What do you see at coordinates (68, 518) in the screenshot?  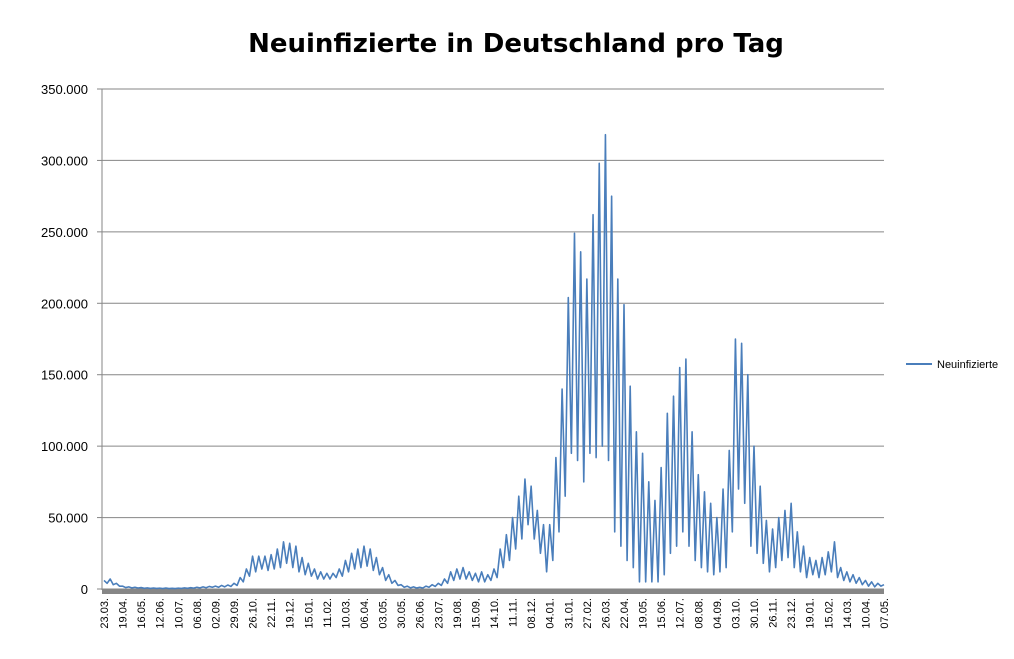 I see `y-tick-label: 50.000` at bounding box center [68, 518].